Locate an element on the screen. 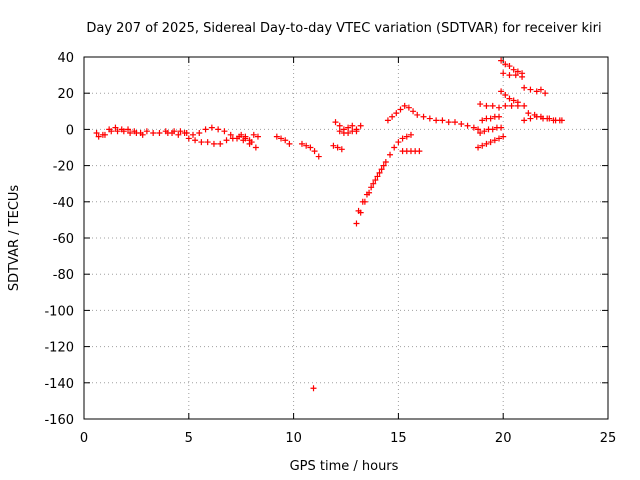 This screenshot has height=480, width=640. x-tick-label: 25 is located at coordinates (608, 438).